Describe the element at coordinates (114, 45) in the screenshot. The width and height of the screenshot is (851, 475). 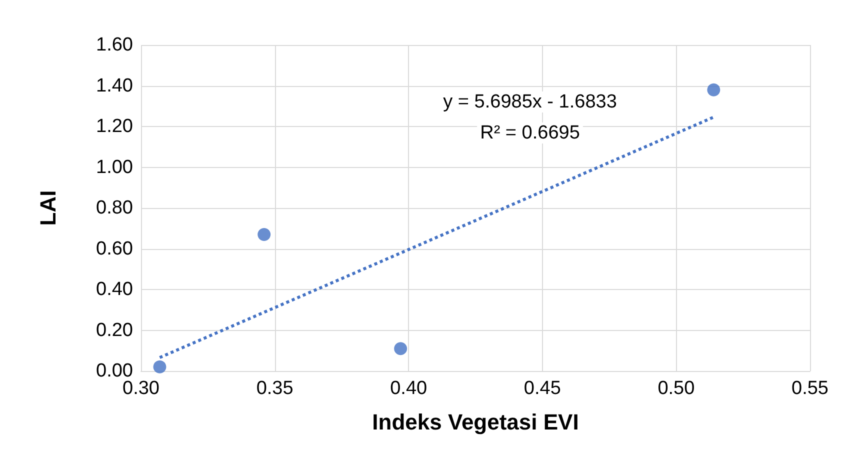
I see `y-tick-label: 1.60` at that location.